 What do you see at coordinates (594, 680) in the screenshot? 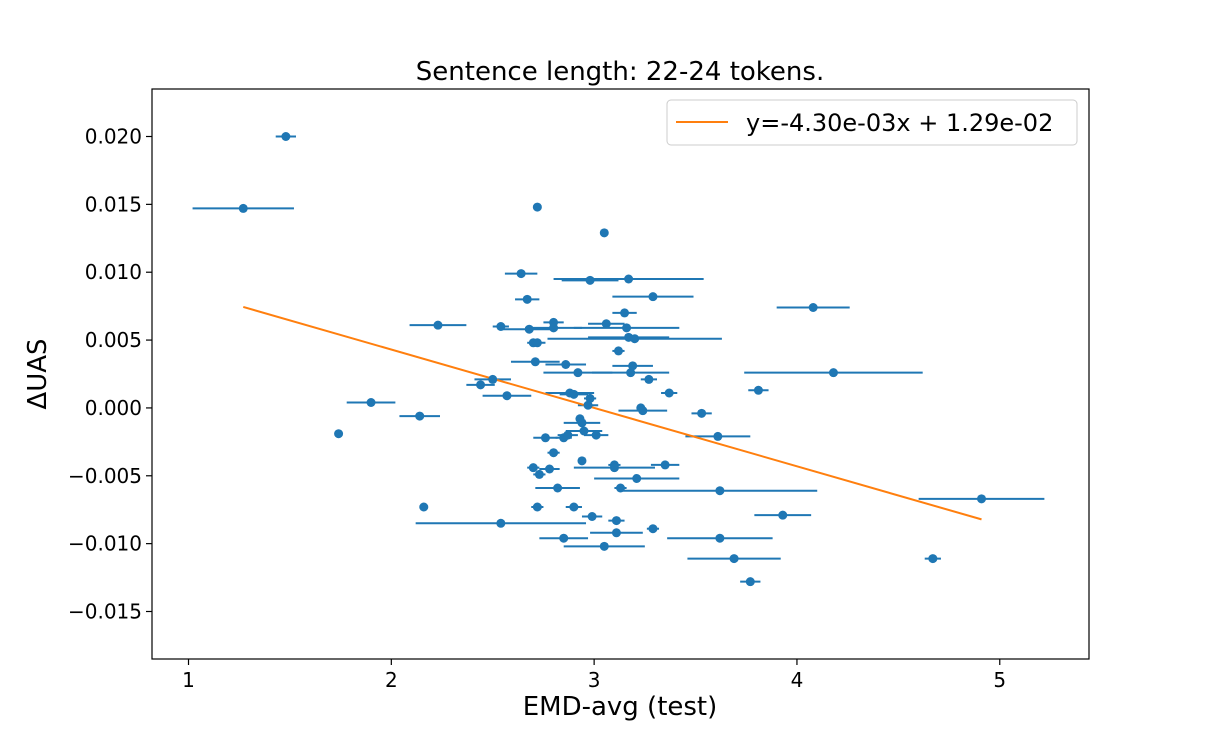
I see `x-tick-label: 3` at bounding box center [594, 680].